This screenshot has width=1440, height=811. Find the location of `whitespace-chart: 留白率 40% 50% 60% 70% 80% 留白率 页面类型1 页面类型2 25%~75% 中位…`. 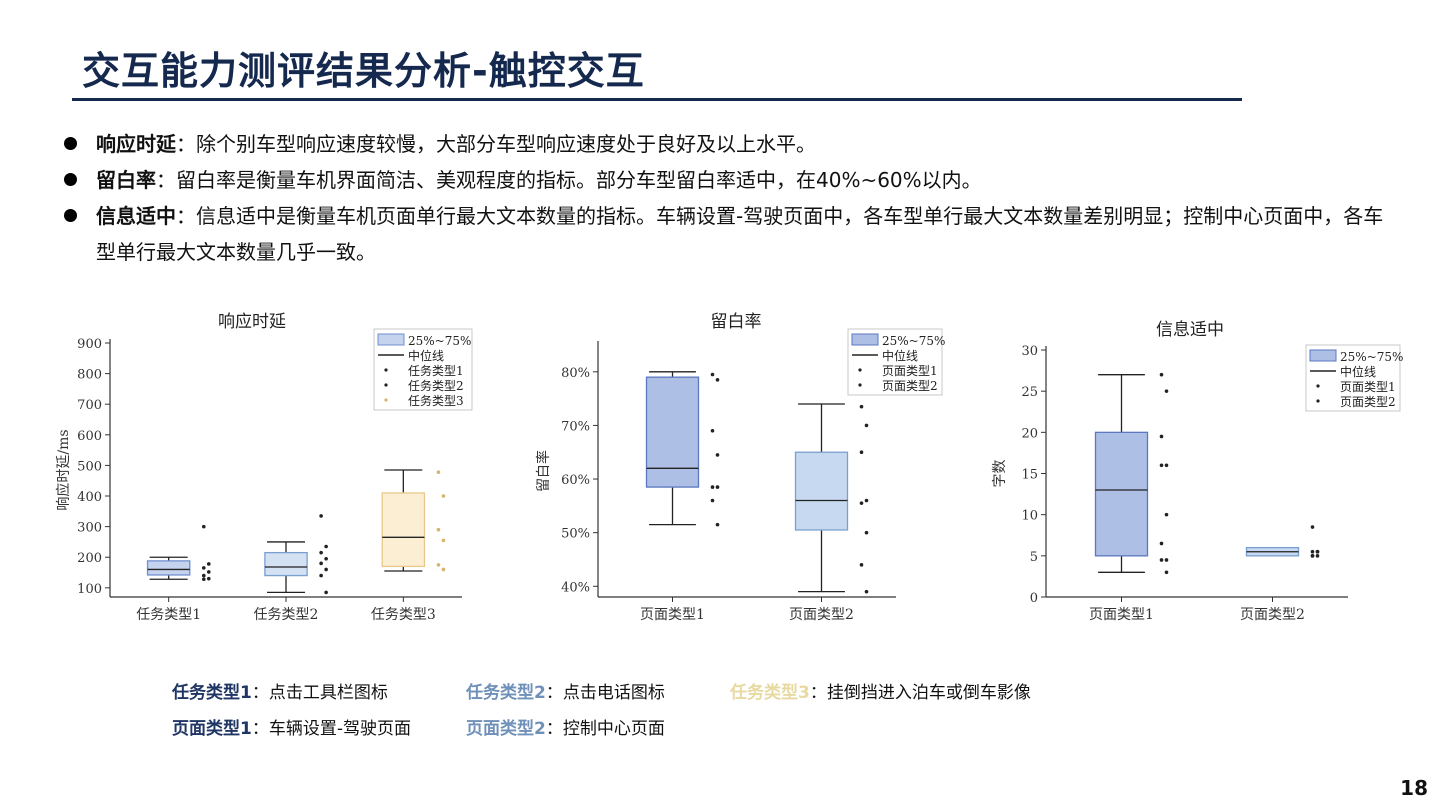

whitespace-chart: 留白率 40% 50% 60% 70% 80% 留白率 页面类型1 页面类型2 25%~75% 中位… is located at coordinates (738, 470).